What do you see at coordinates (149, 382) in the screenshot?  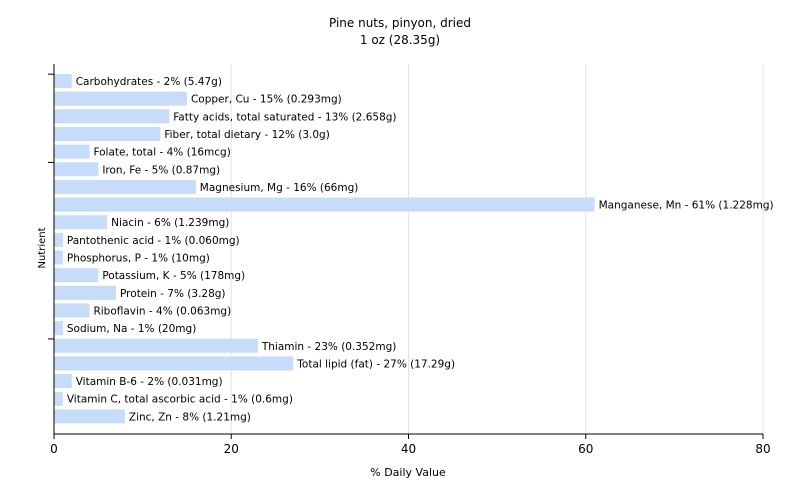 I see `bar-label: Vitamin B-6 - 2% (0.031mg)` at bounding box center [149, 382].